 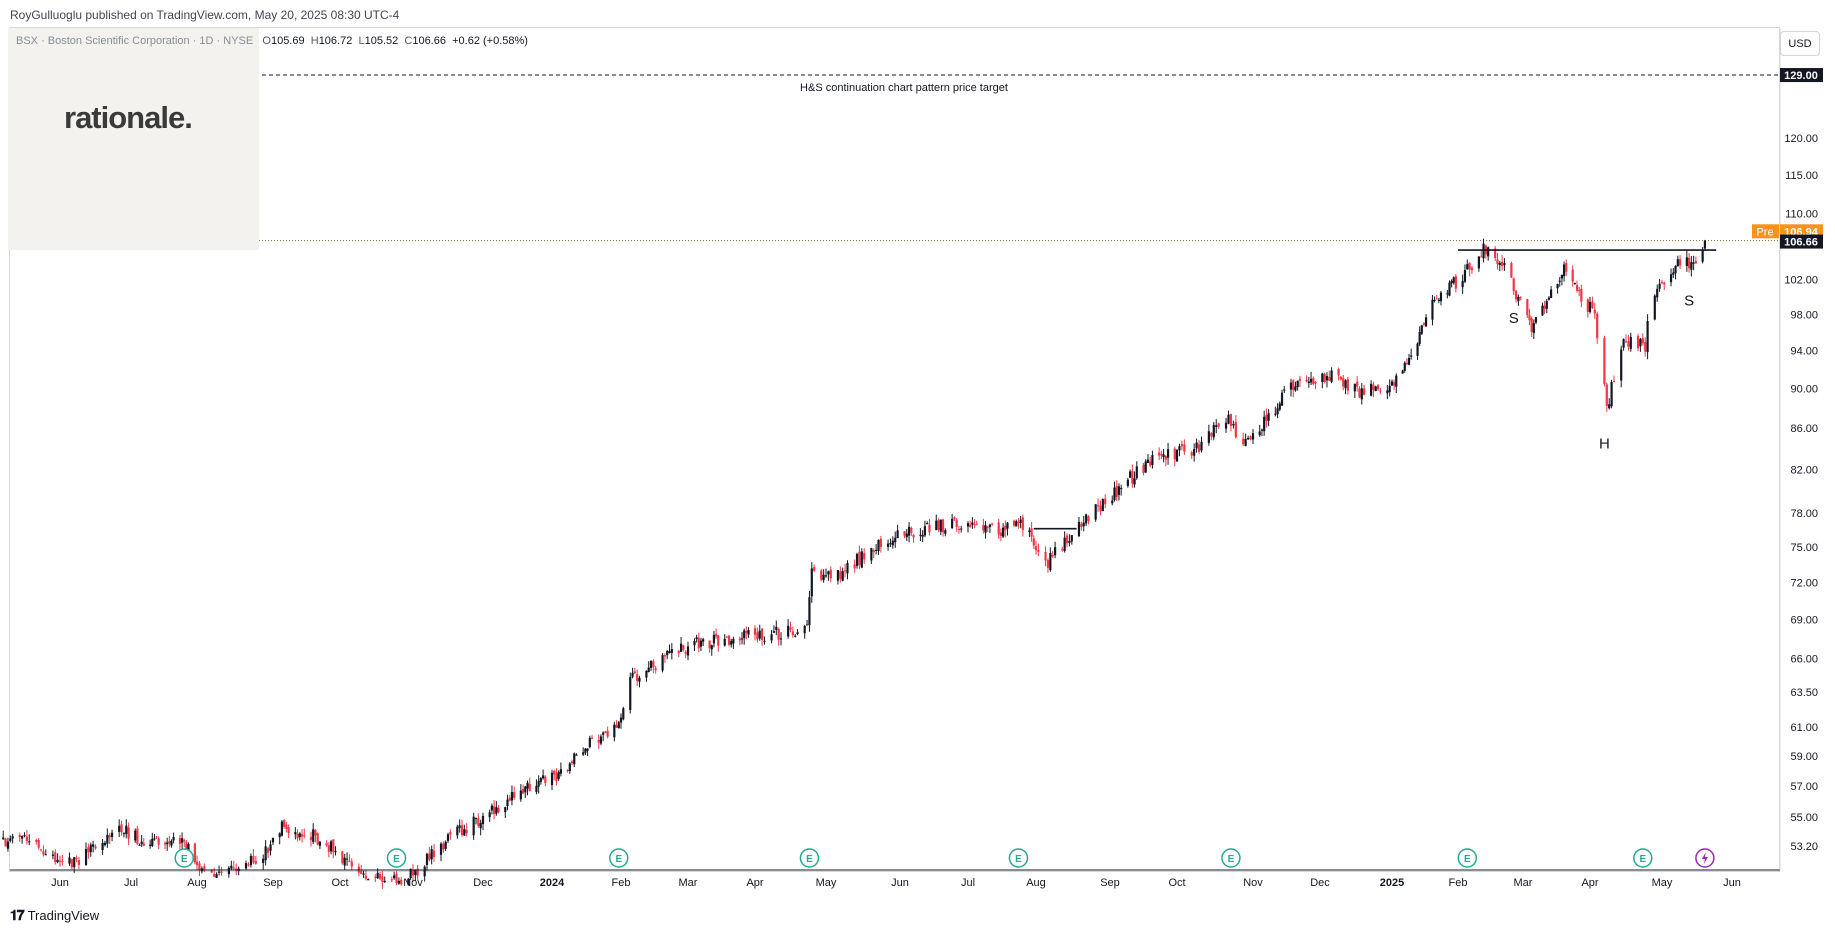 I want to click on currency-button: USD, so click(x=1800, y=43).